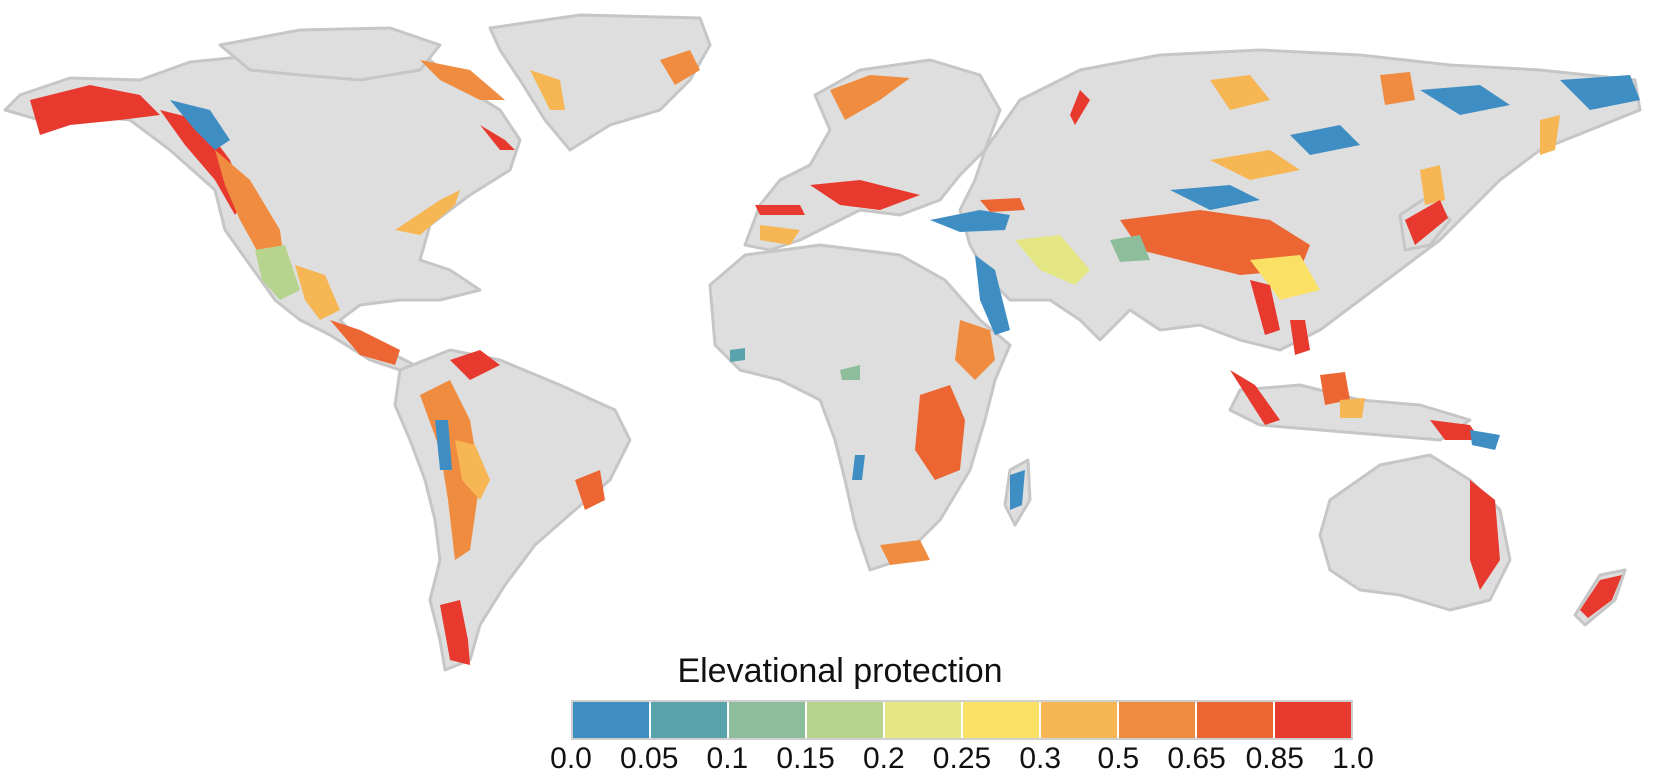  What do you see at coordinates (1255, 165) in the screenshot?
I see `region-altai` at bounding box center [1255, 165].